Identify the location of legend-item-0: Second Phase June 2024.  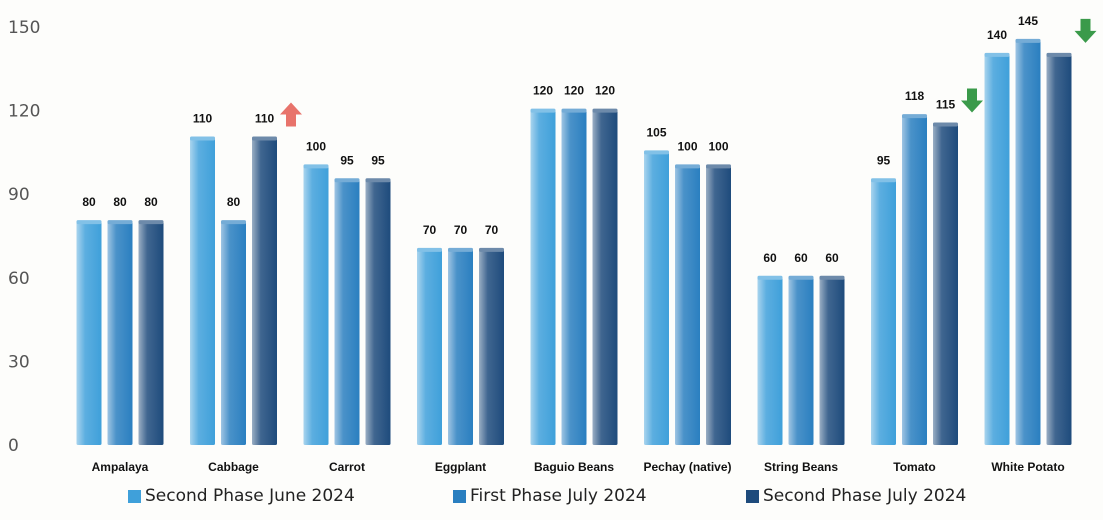
(241, 496).